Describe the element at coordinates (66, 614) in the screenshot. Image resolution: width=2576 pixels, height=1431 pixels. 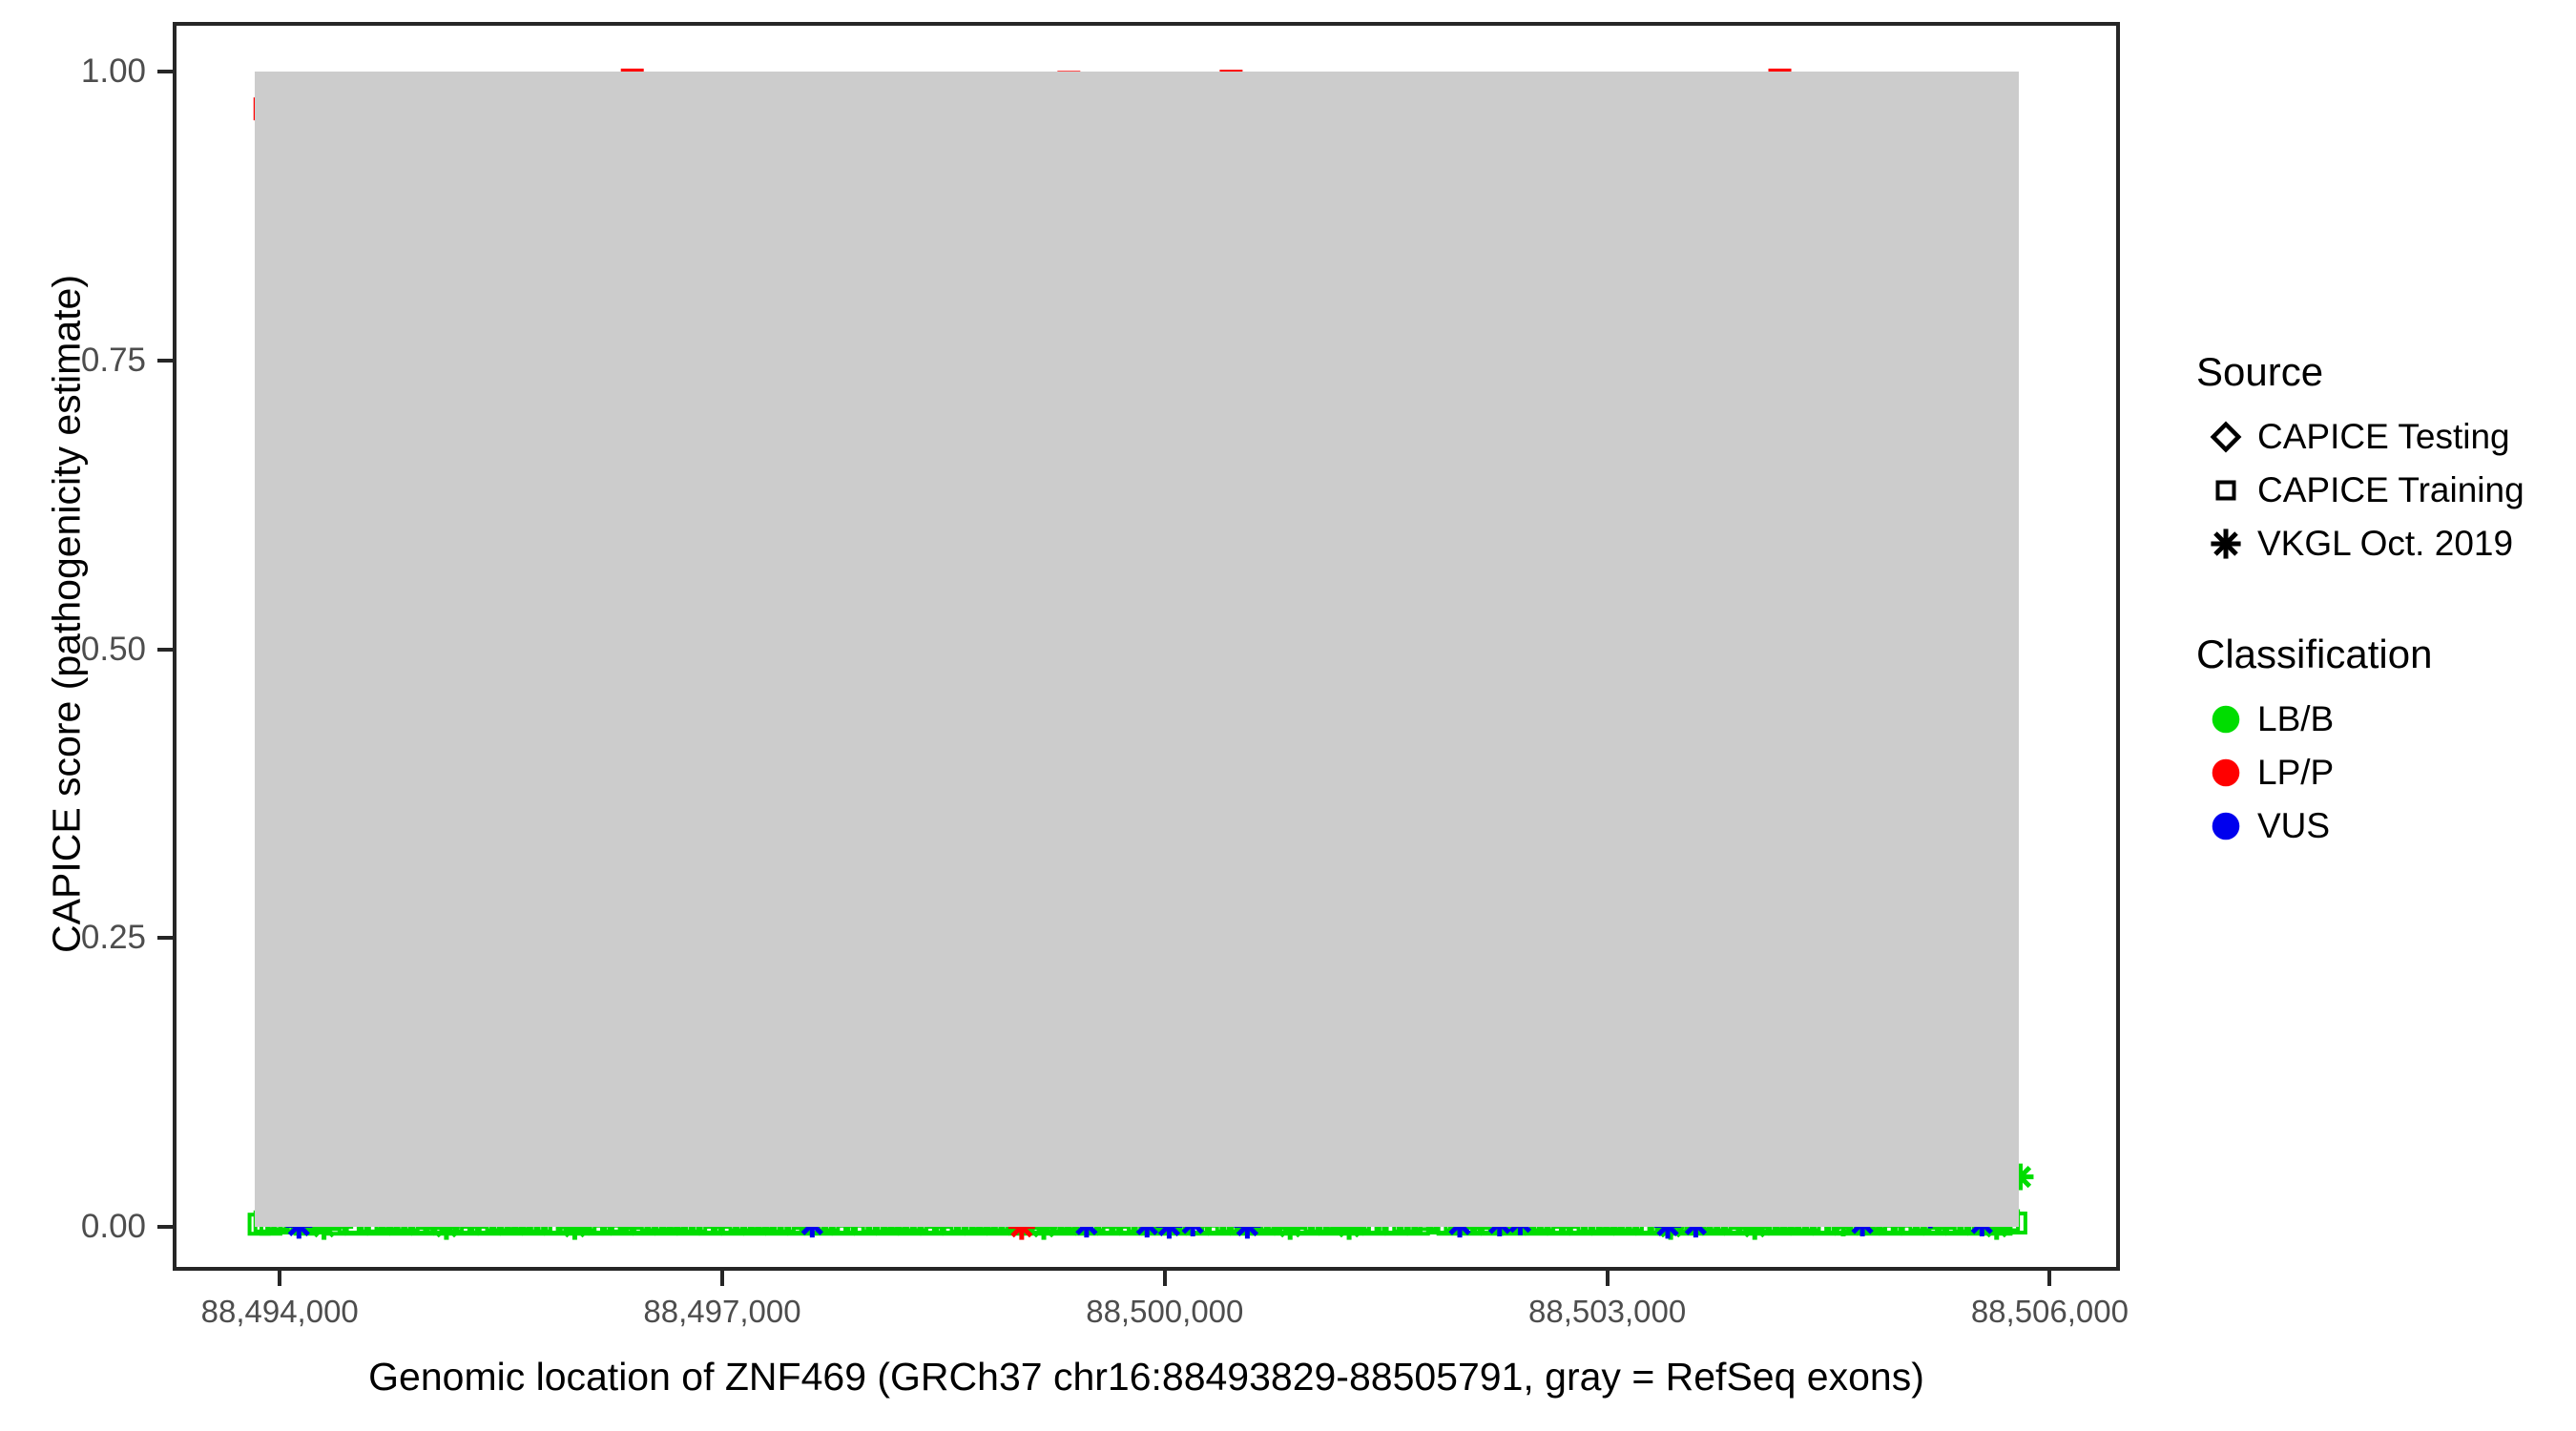
I see `y-axis-title: CAPICE score (pathogenicity estimate)` at that location.